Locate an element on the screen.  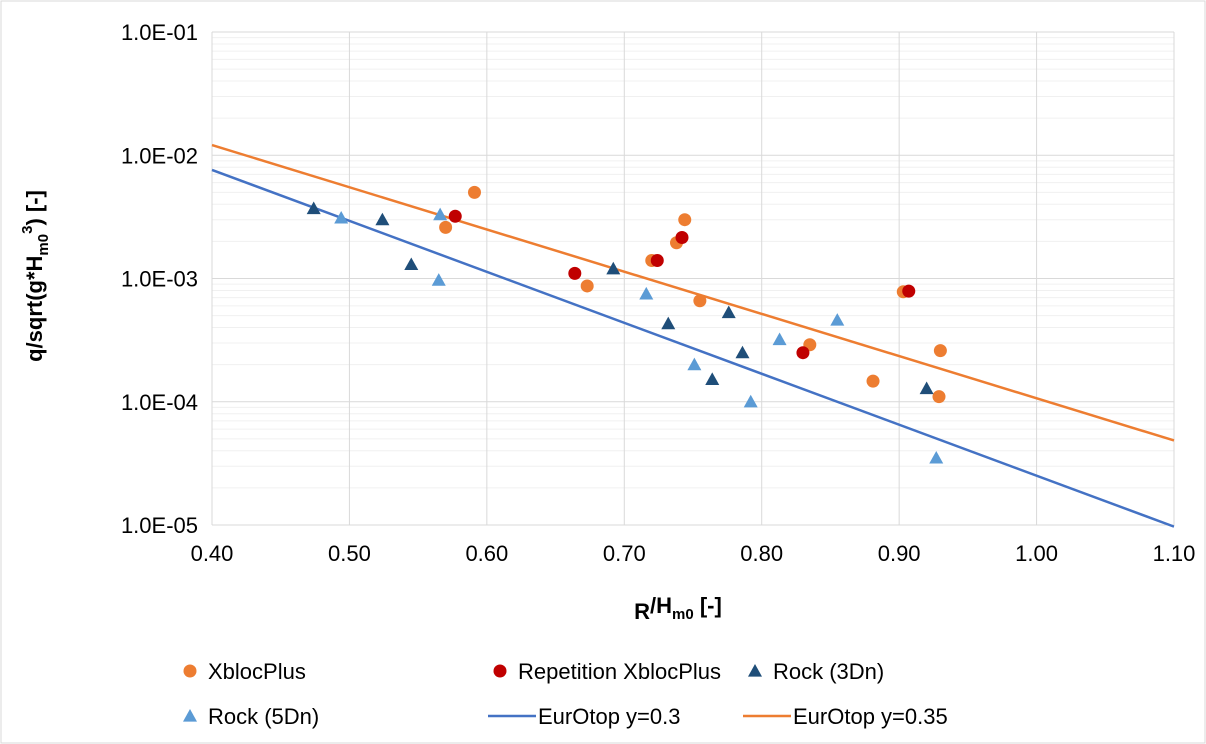
y-tick-label: 1.0E-02 is located at coordinates (159, 155).